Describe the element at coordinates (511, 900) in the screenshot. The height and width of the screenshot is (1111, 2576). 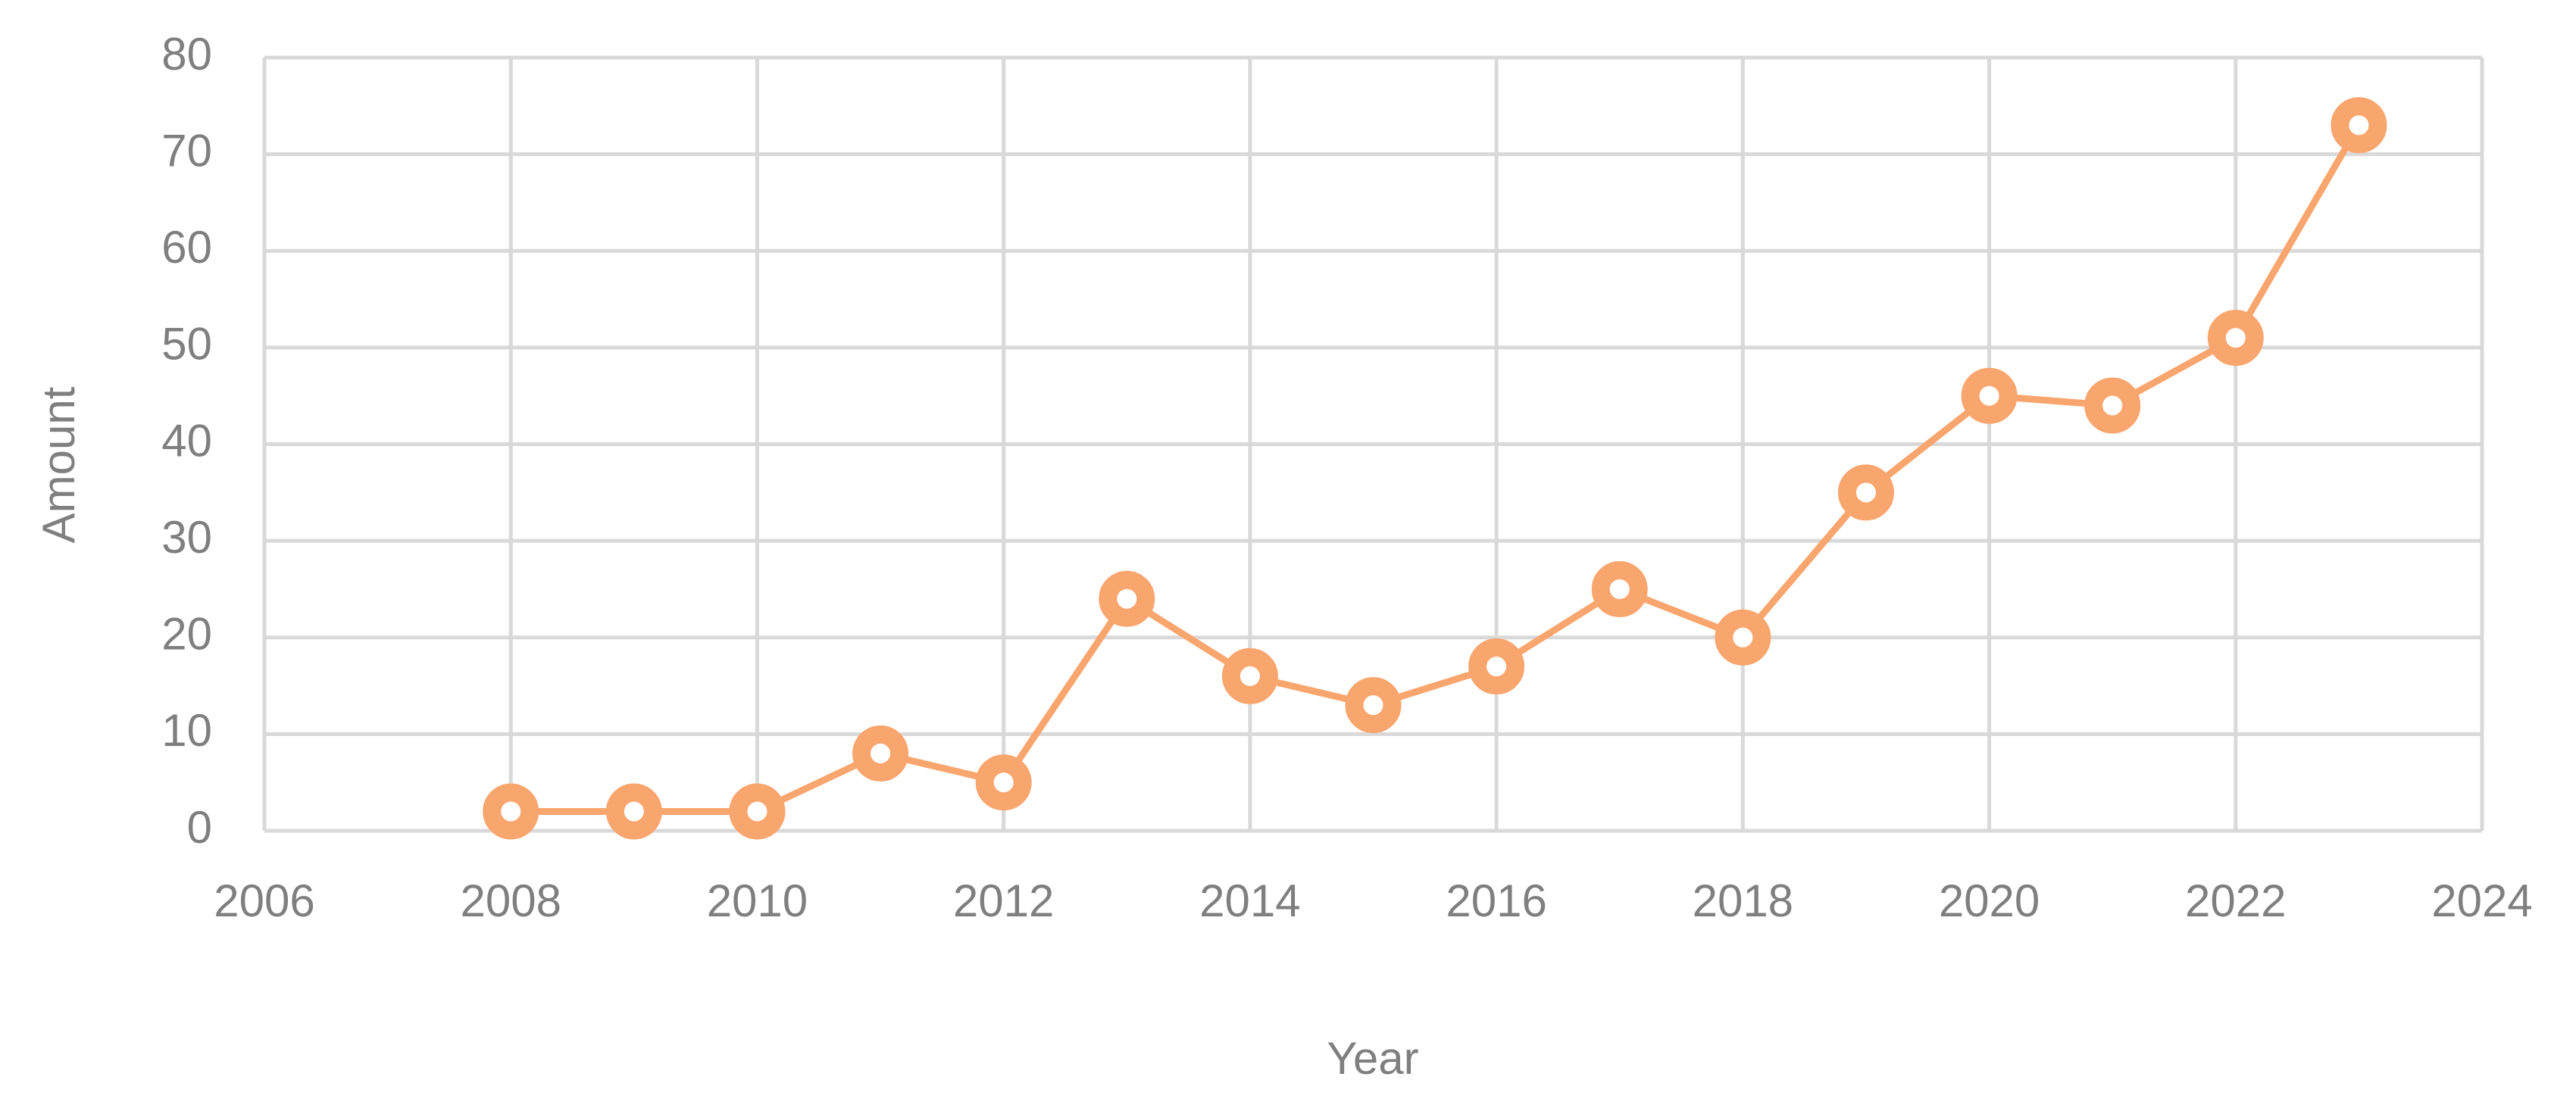
I see `x-tick-label: 2008` at that location.